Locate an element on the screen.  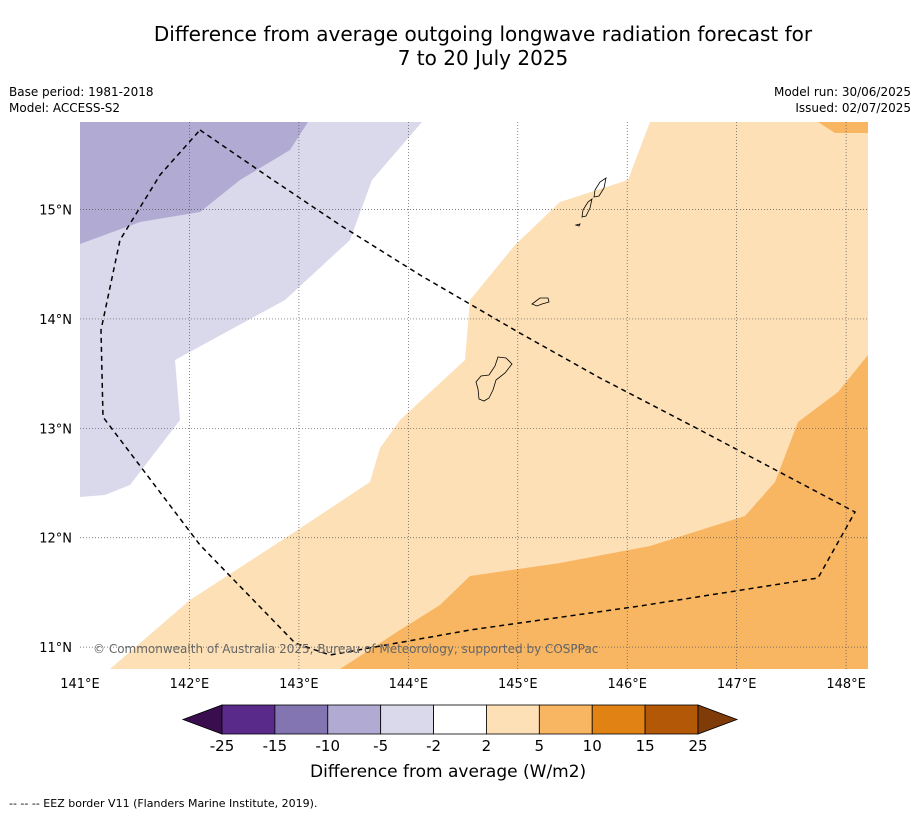
model-name: Model: ACCESS-S2 is located at coordinates (65, 108).